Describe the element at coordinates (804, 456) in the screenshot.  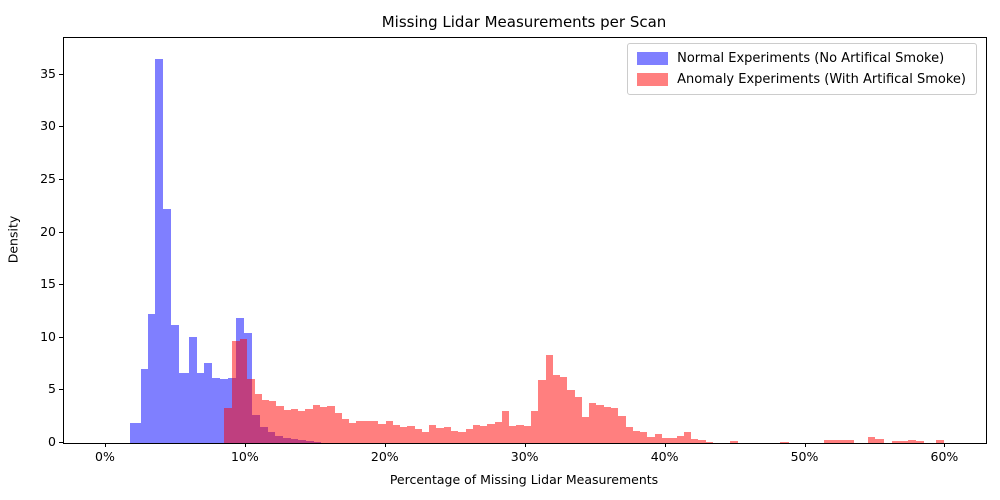
I see `x-tick-label: 50%` at that location.